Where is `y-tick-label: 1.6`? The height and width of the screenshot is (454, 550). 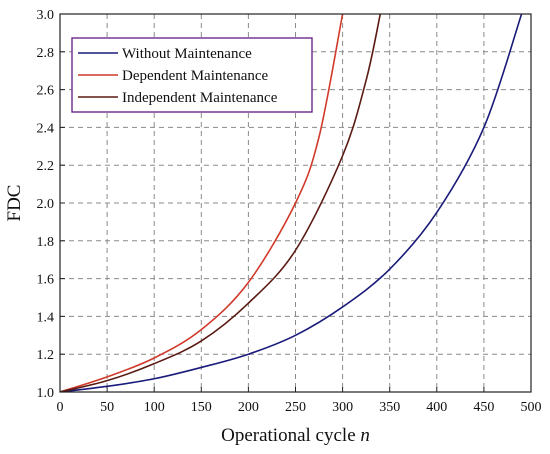
y-tick-label: 1.6 is located at coordinates (46, 280).